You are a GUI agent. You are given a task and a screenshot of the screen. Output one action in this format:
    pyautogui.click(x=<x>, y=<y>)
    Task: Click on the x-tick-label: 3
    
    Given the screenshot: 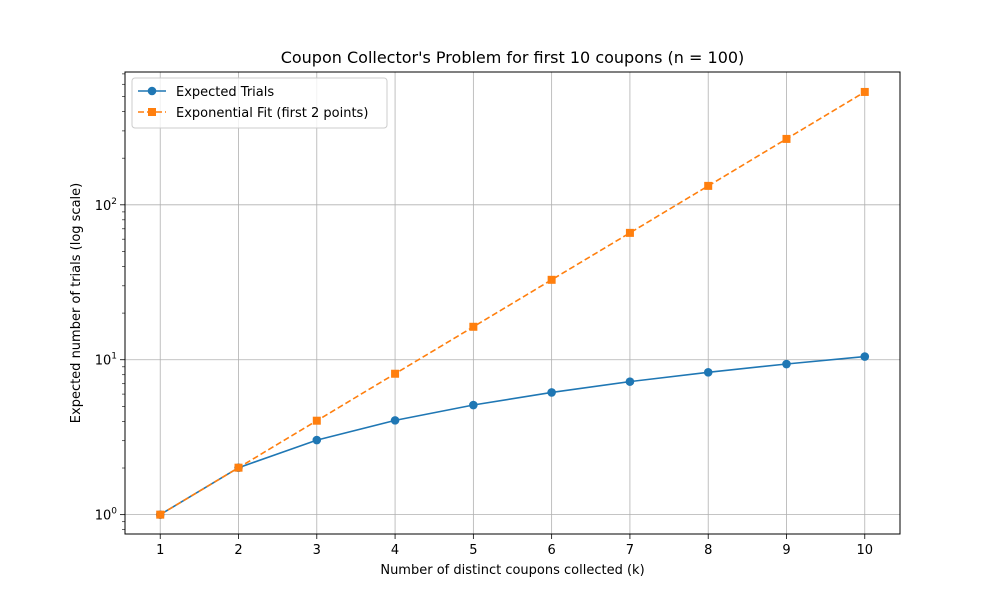 What is the action you would take?
    pyautogui.click(x=317, y=550)
    